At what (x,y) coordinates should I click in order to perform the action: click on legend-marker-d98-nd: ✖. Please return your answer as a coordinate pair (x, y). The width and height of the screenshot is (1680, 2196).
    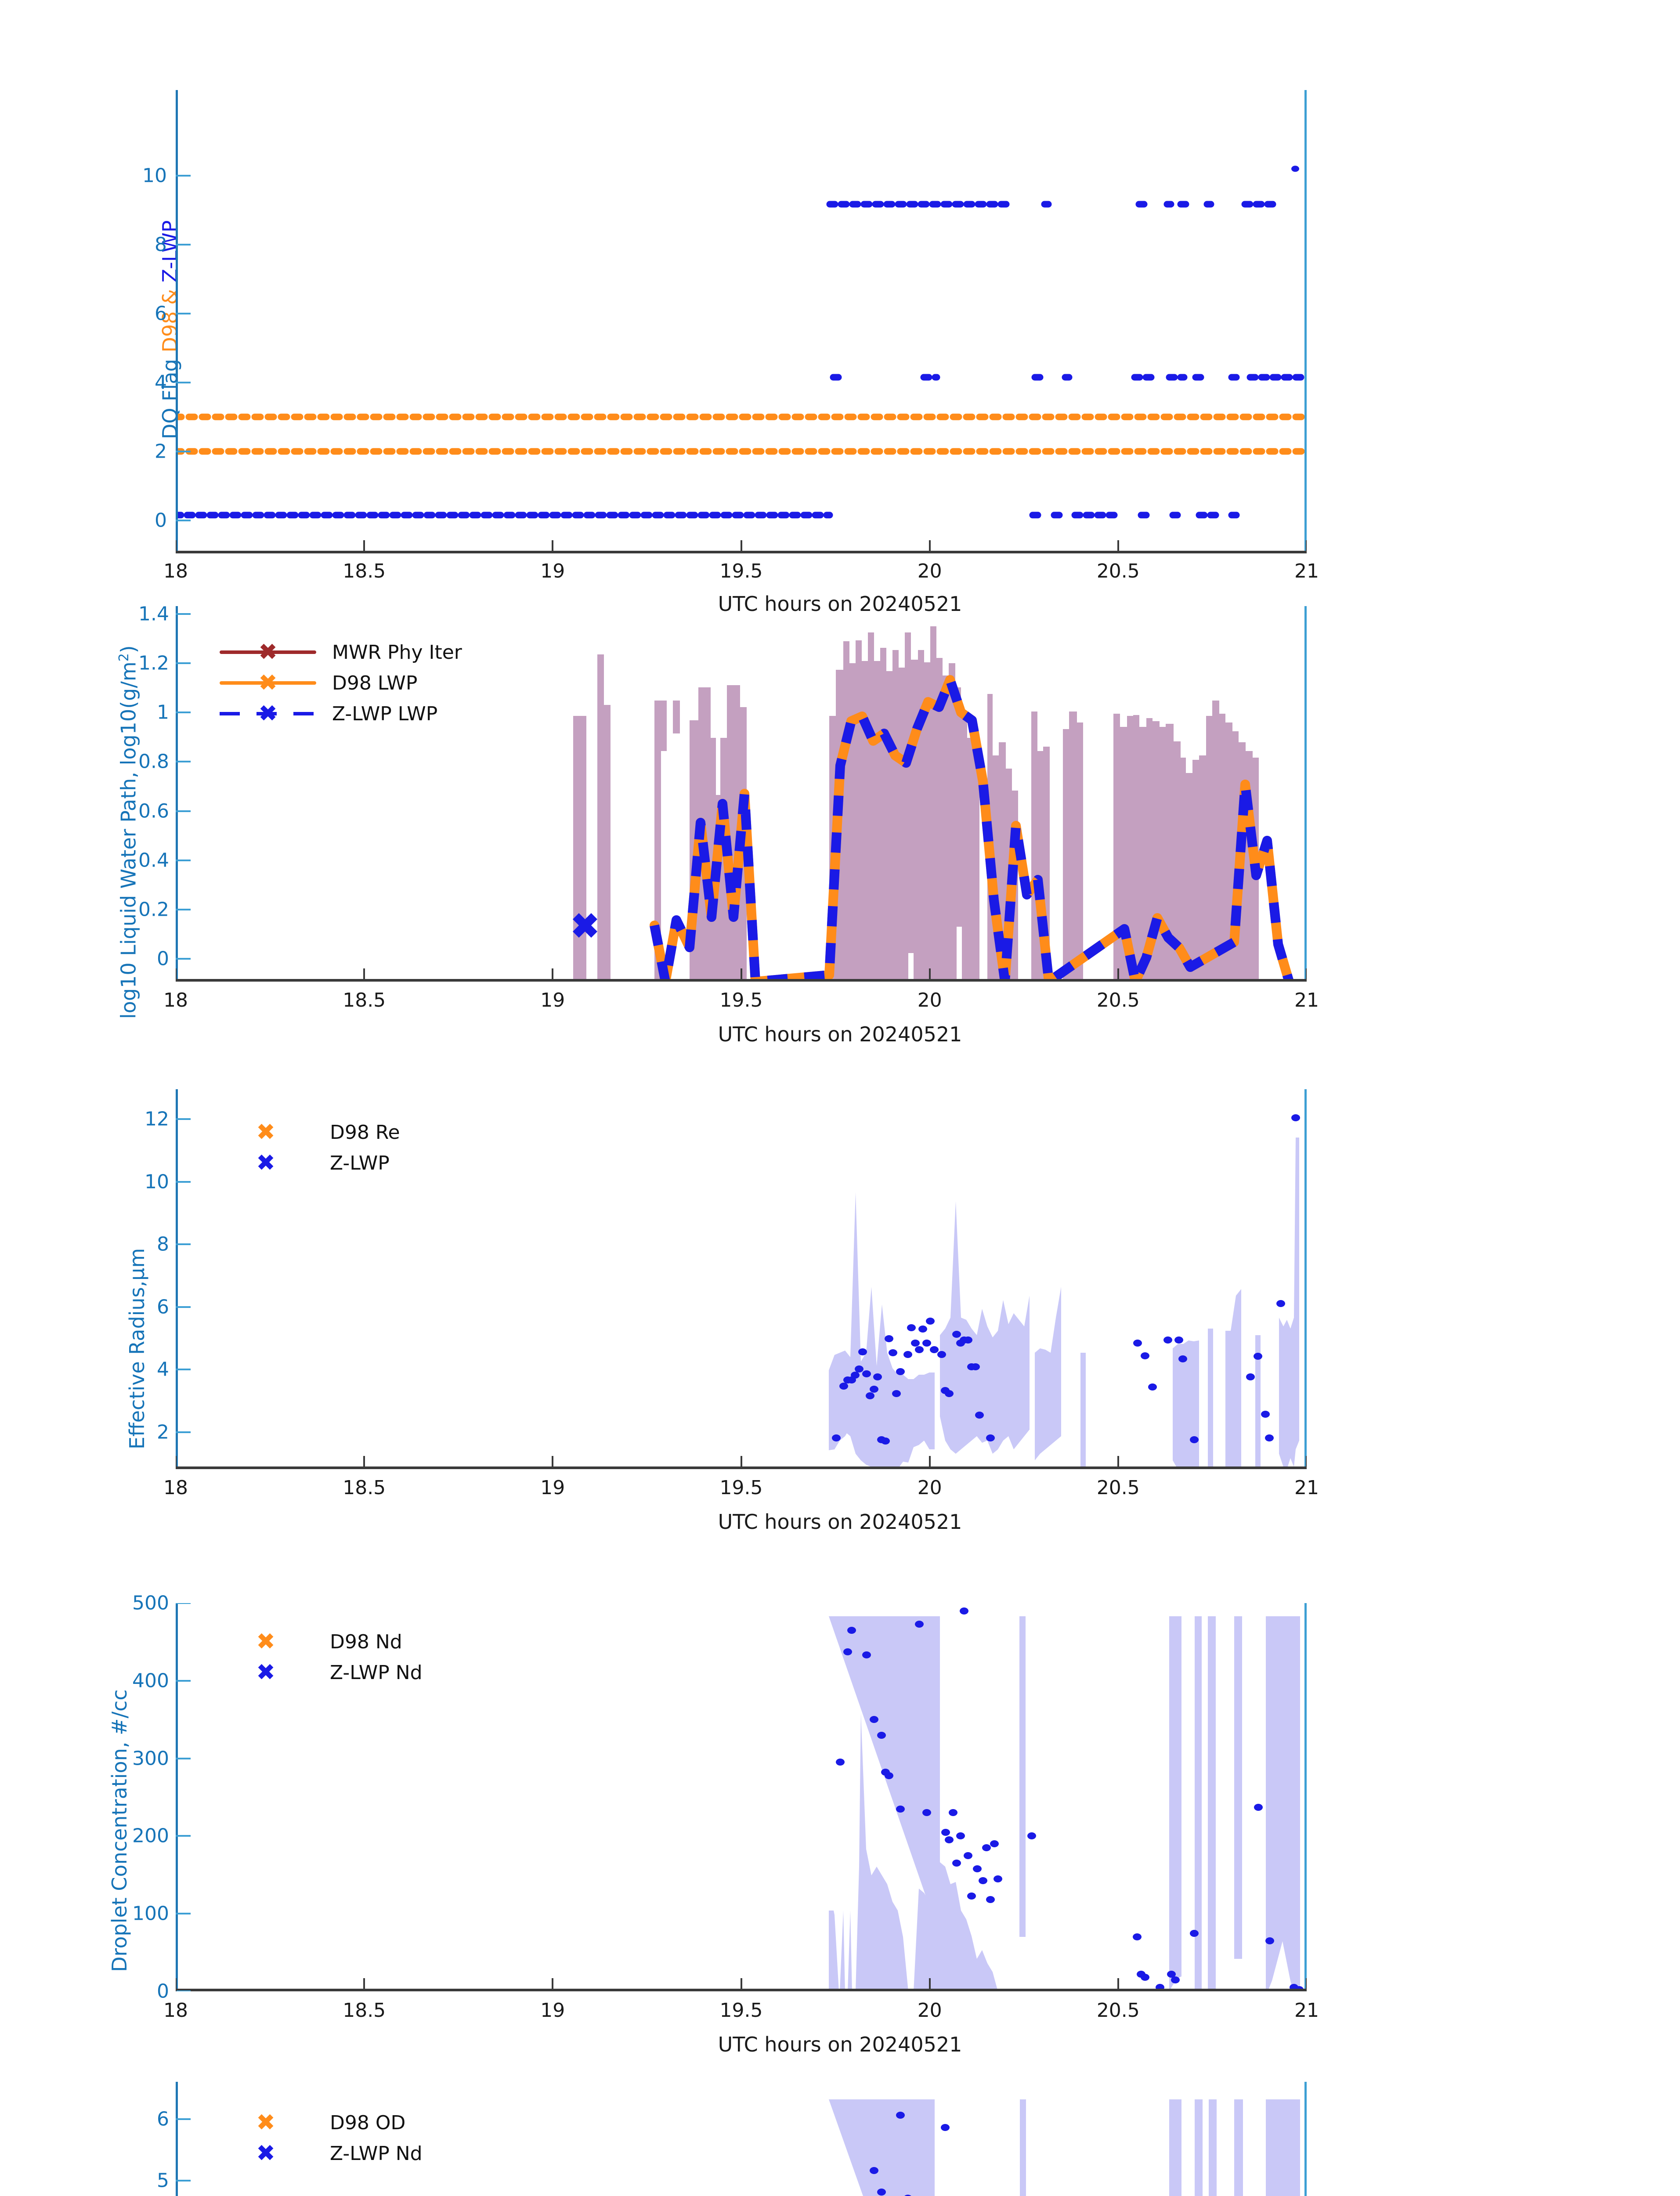
    Looking at the image, I should click on (266, 1642).